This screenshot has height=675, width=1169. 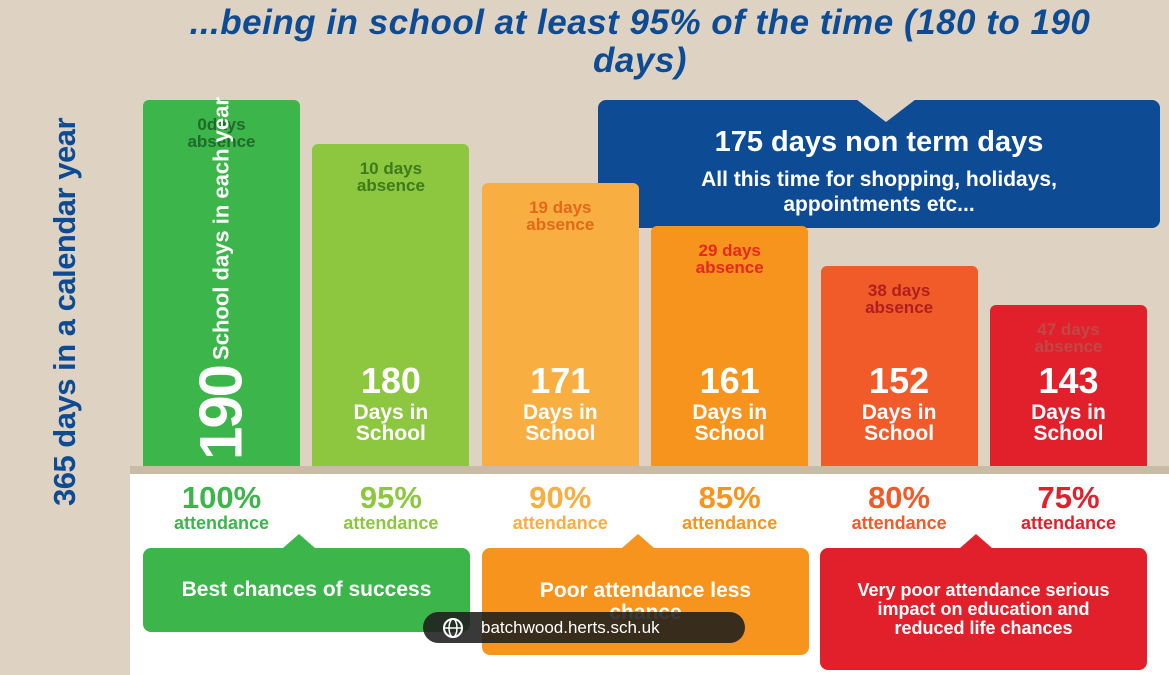 I want to click on attendance: 100% attendance, so click(x=221, y=506).